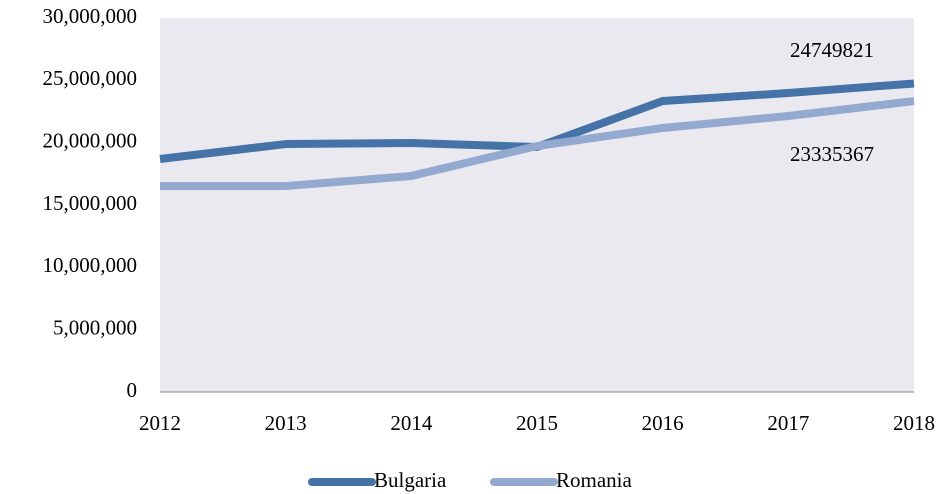 The image size is (948, 494). I want to click on x-tick-label: 2016, so click(663, 423).